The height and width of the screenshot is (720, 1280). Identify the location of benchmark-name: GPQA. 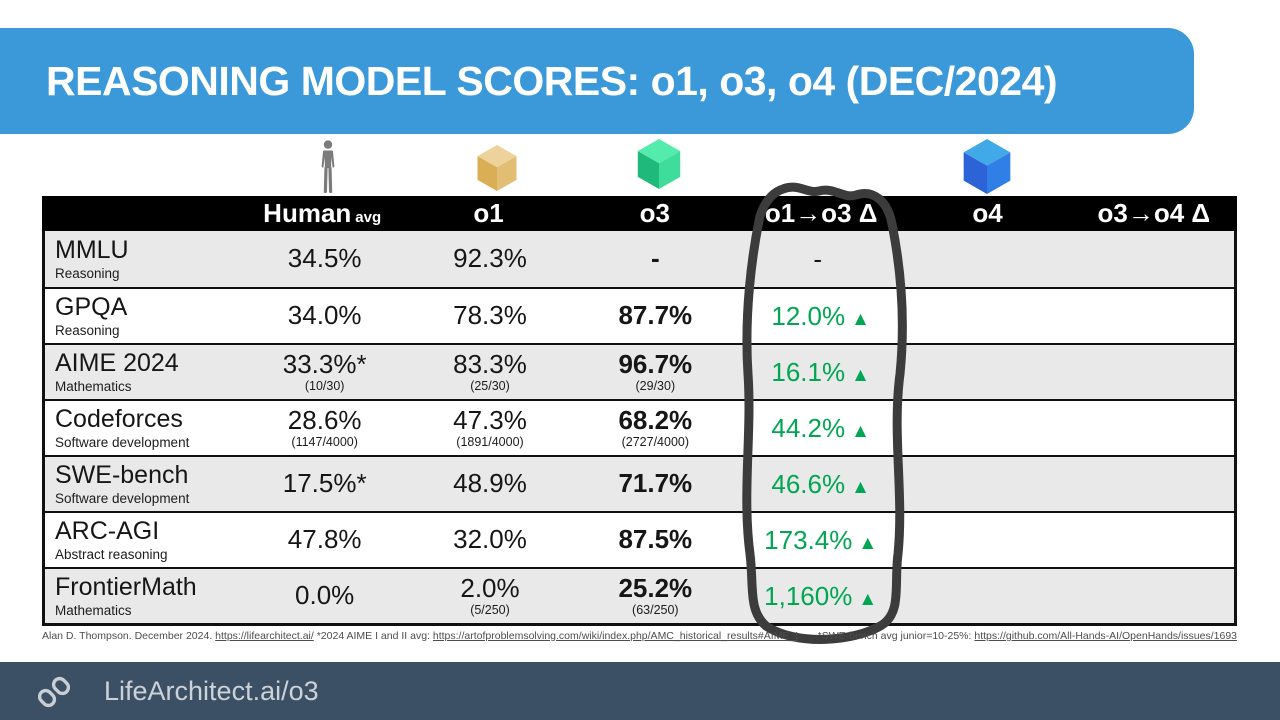
(91, 306).